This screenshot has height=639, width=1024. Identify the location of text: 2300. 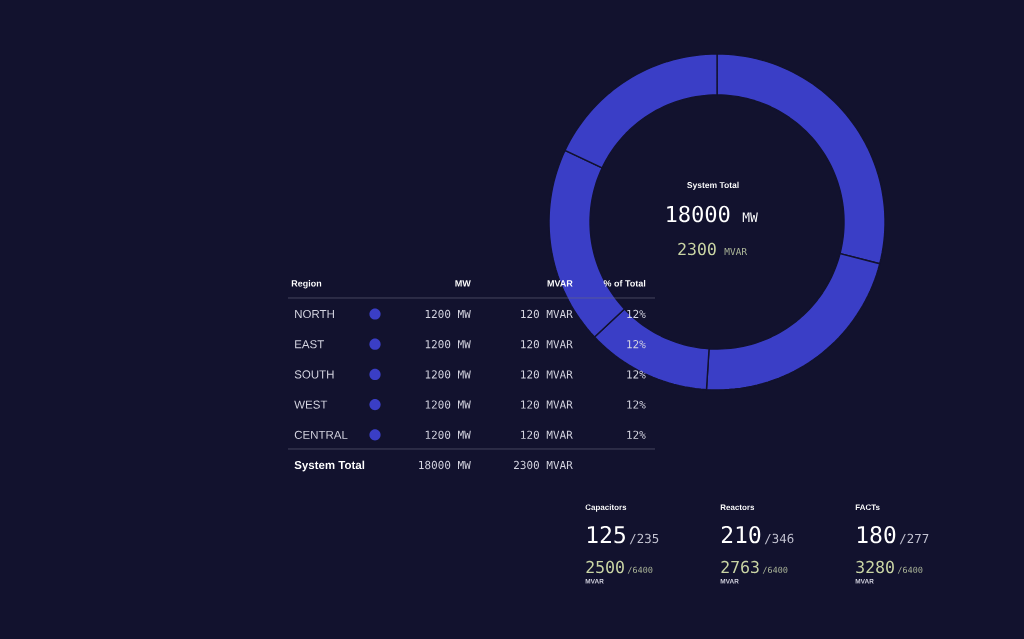
(697, 249).